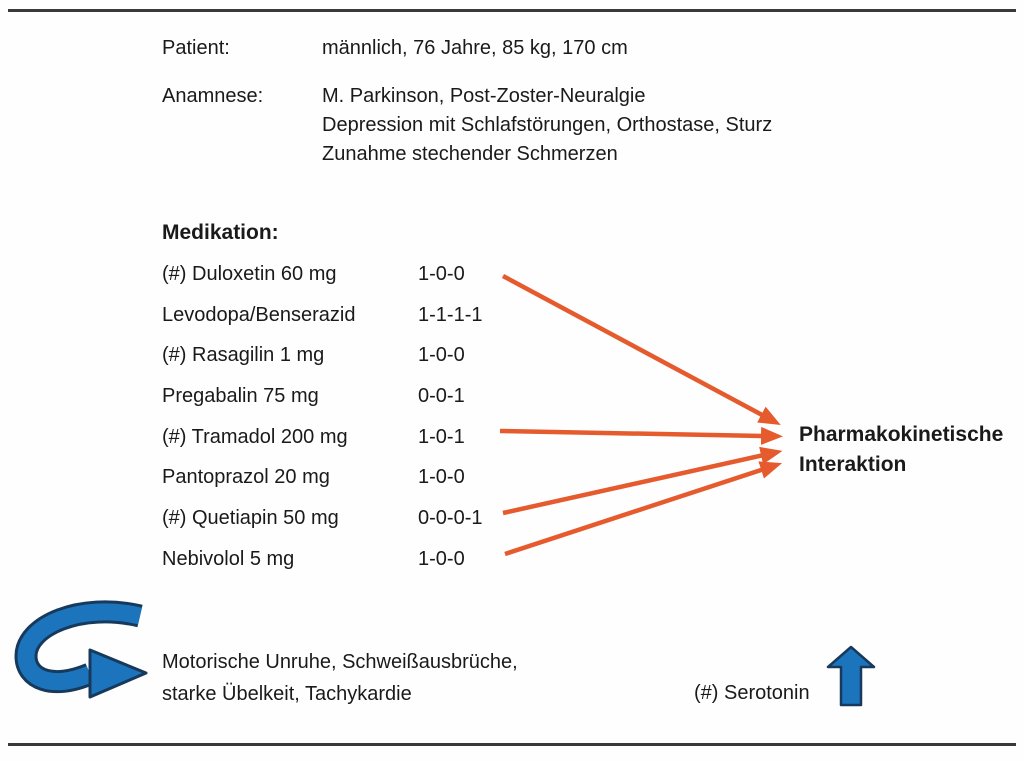  What do you see at coordinates (213, 96) in the screenshot?
I see `anamnese-label: Anamnese:` at bounding box center [213, 96].